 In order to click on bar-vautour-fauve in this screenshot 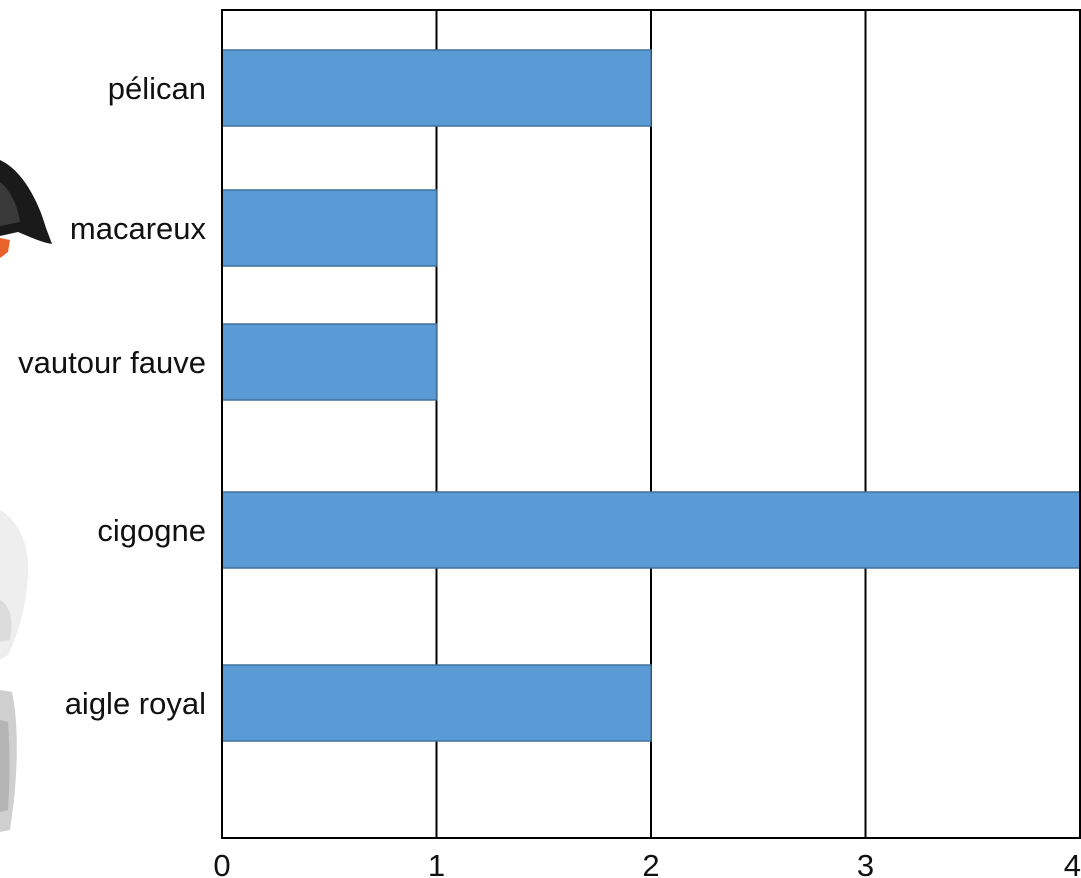, I will do `click(329, 362)`.